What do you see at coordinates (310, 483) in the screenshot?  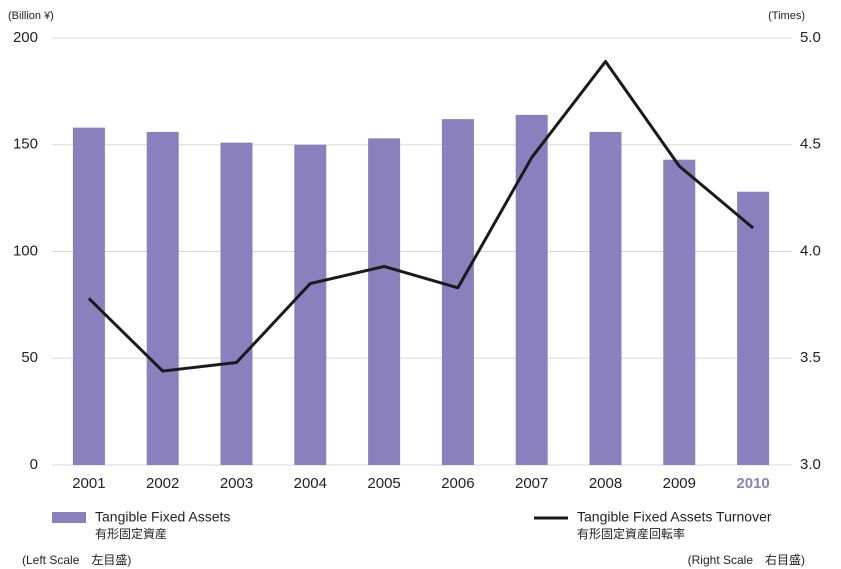 I see `x-tick-label: 2004` at bounding box center [310, 483].